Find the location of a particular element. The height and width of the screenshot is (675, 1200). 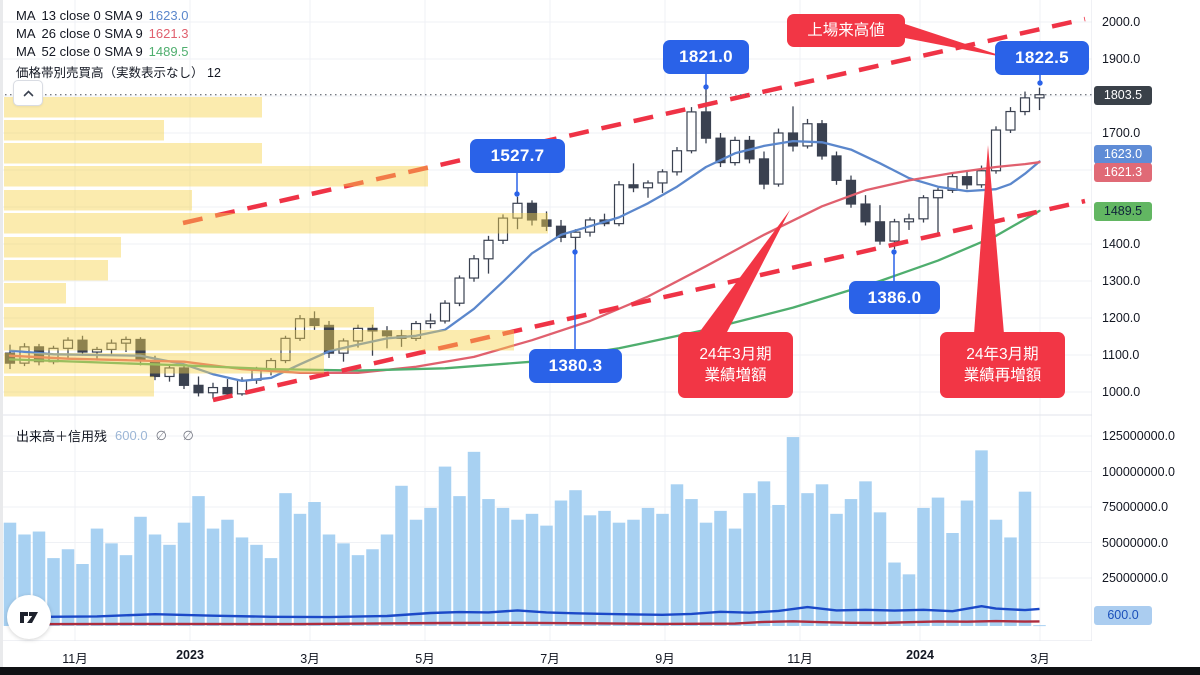

margin-sell-line is located at coordinates (524, 622).